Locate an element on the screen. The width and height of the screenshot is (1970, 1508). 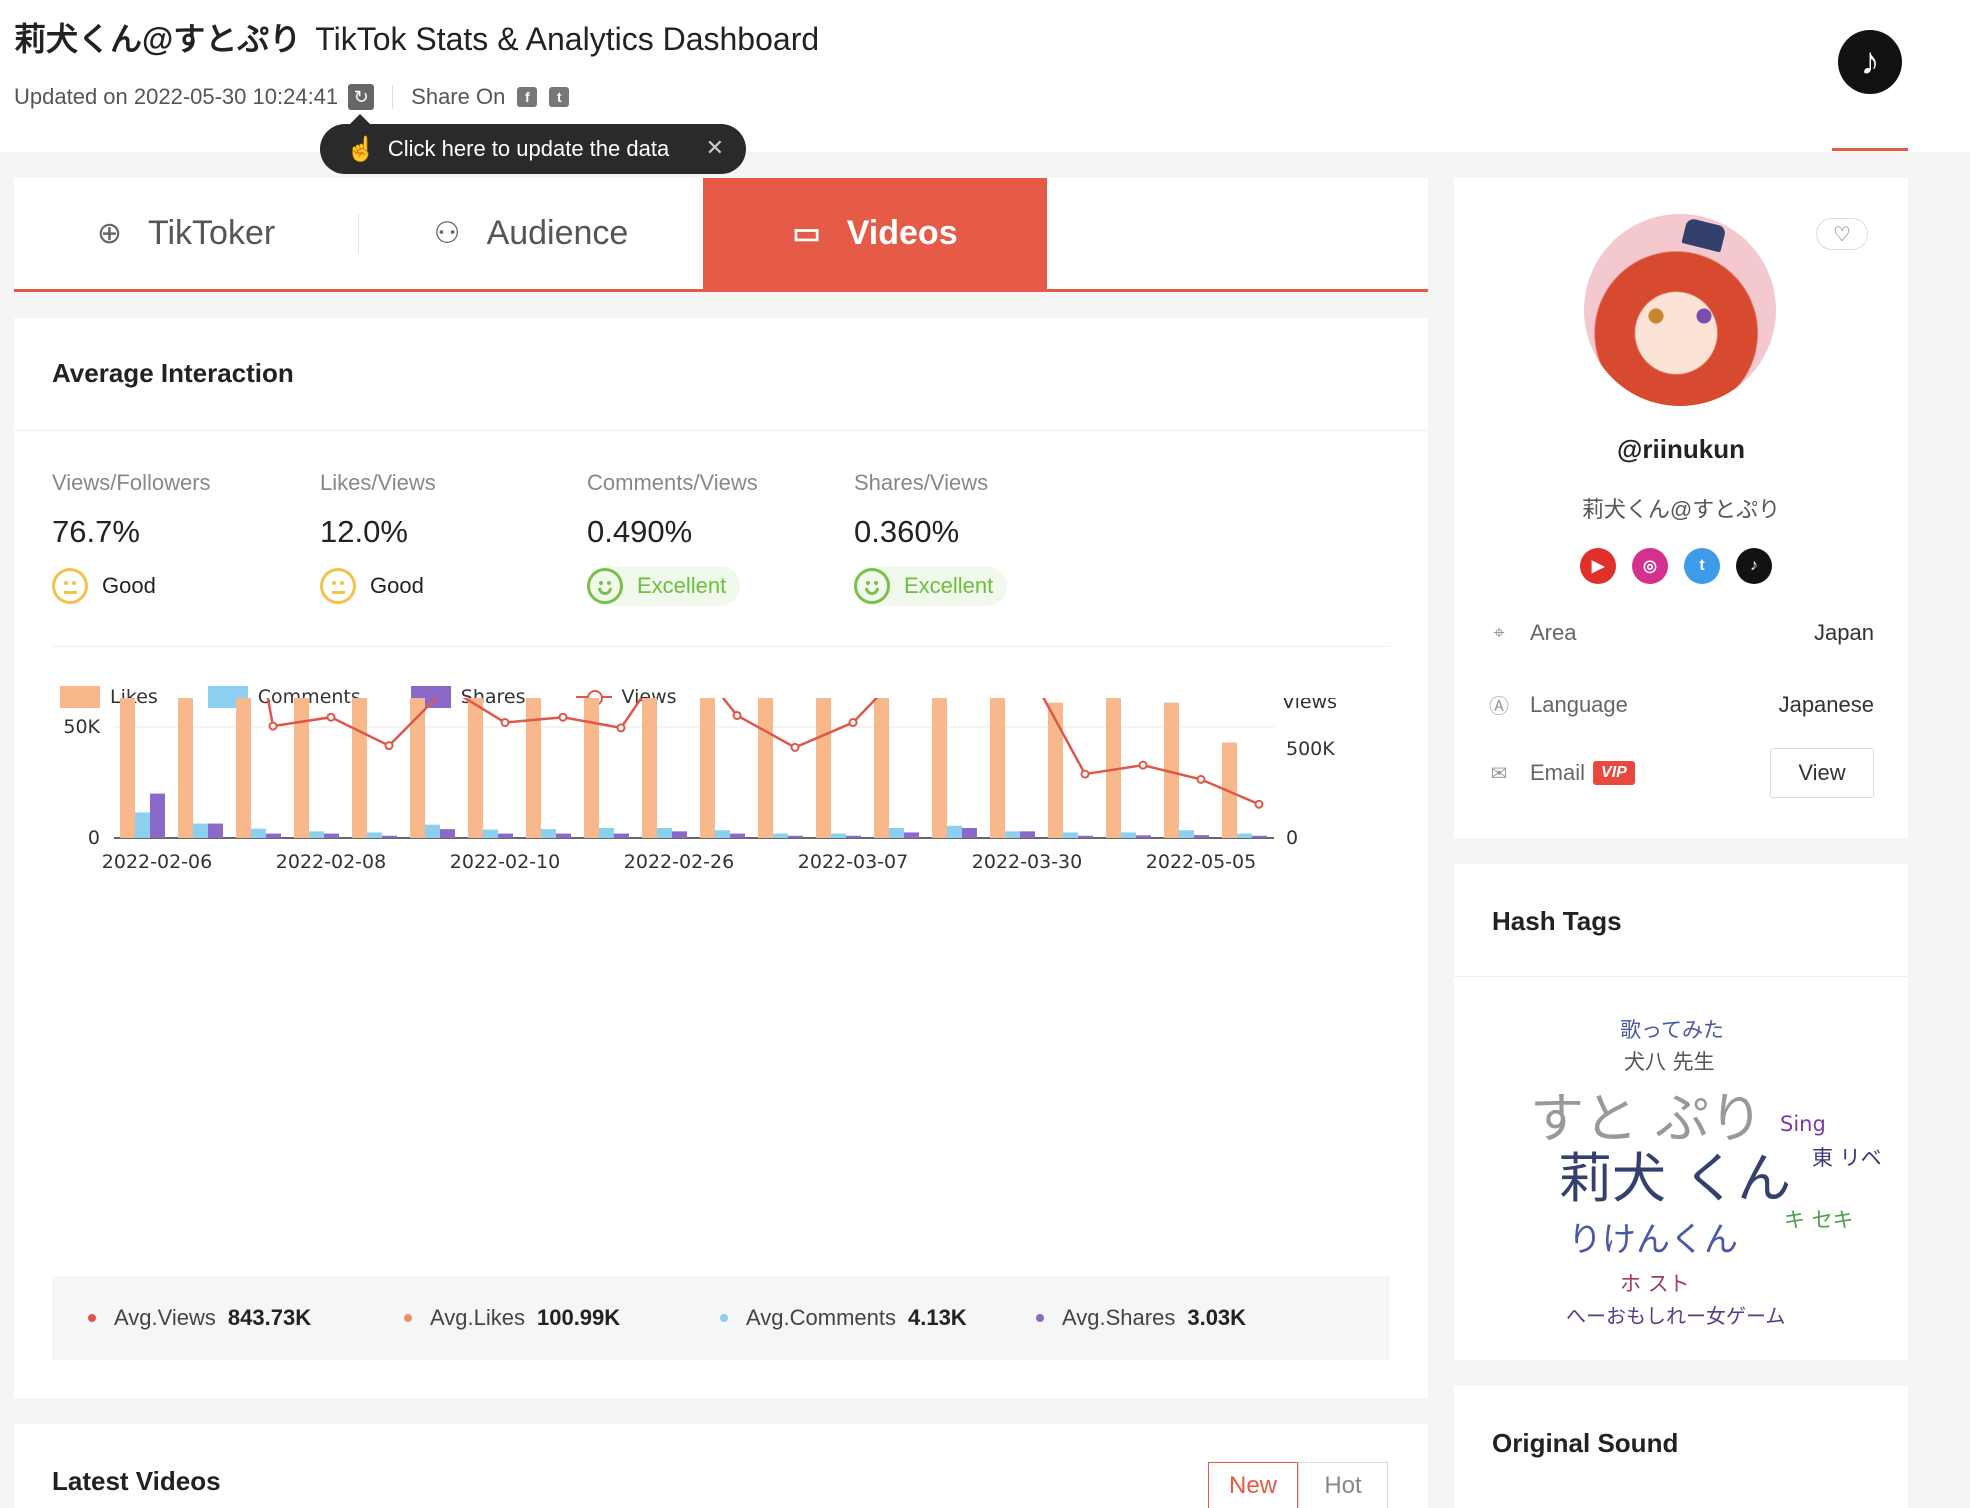
hashtag: ホ スト is located at coordinates (1655, 1284).